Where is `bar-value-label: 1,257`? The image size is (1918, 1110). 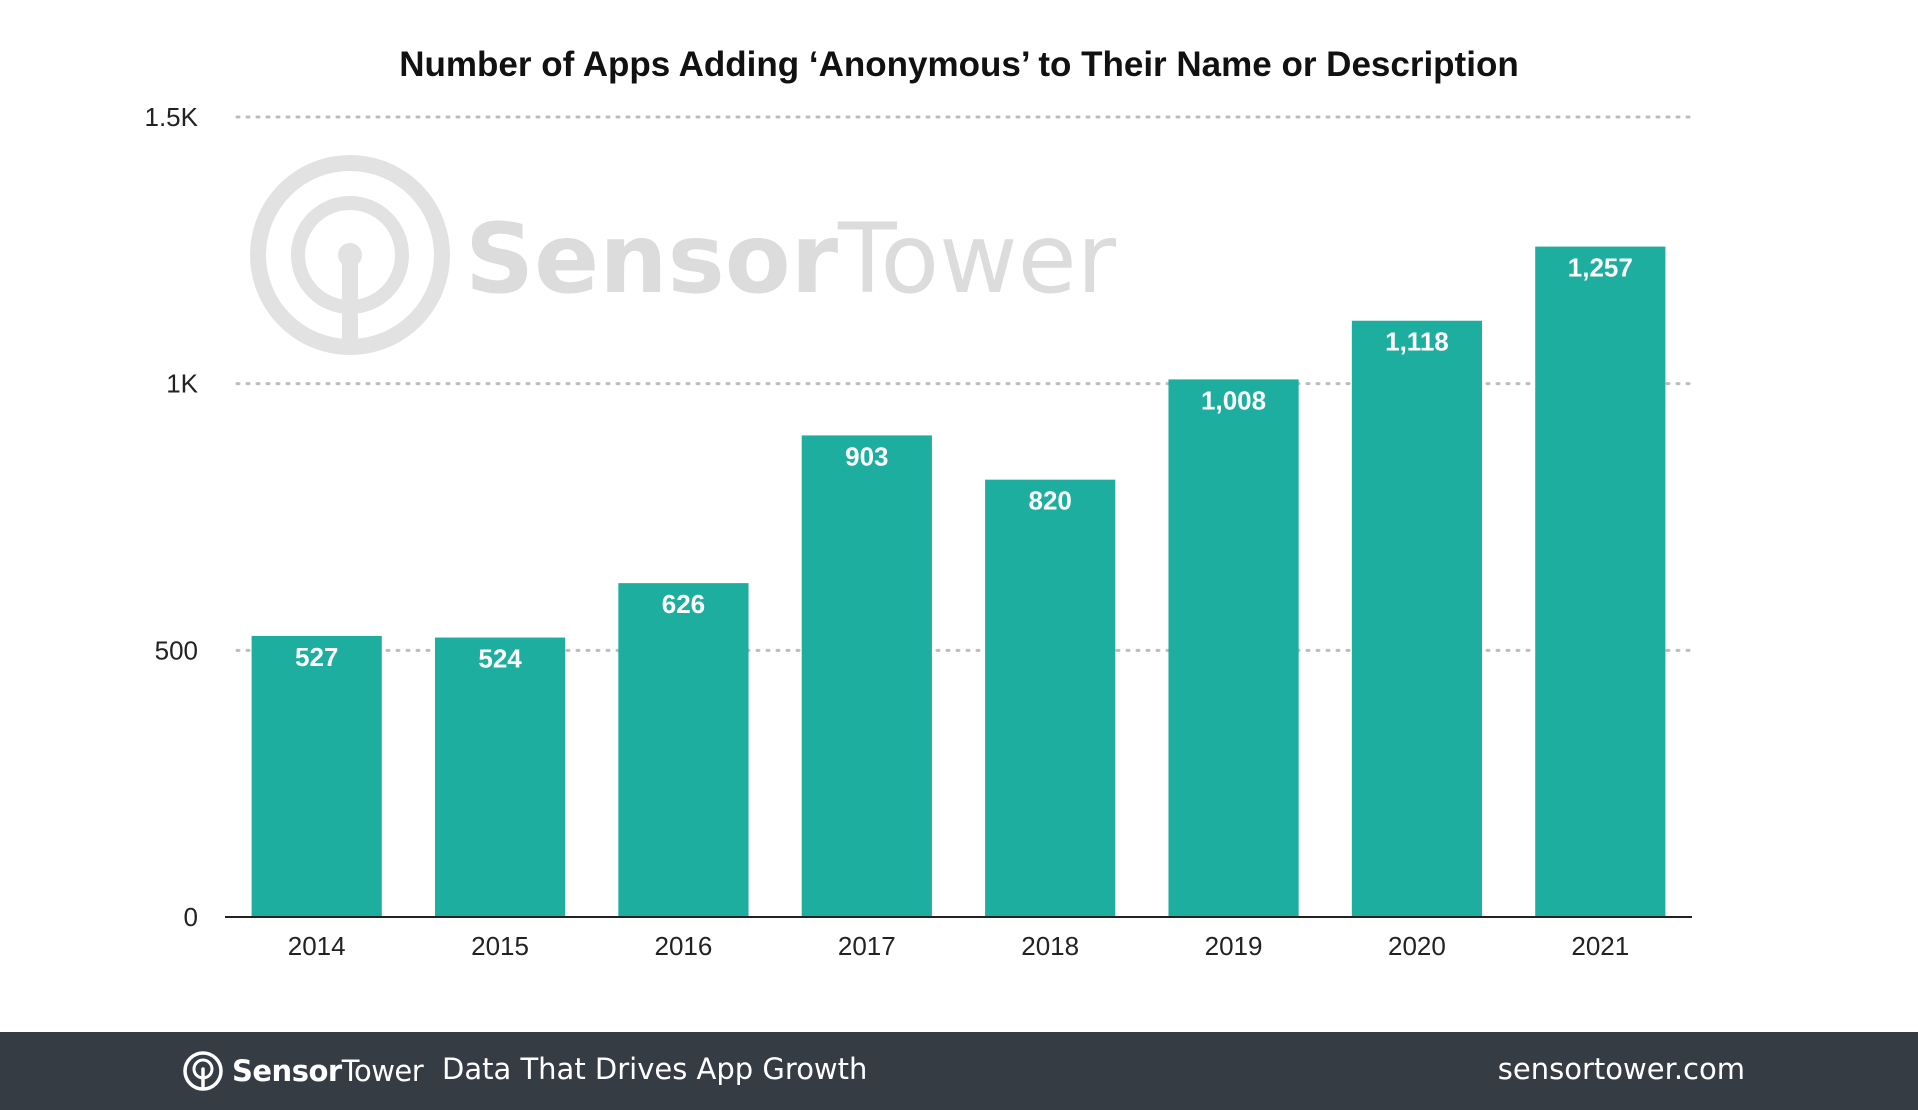 bar-value-label: 1,257 is located at coordinates (1600, 268).